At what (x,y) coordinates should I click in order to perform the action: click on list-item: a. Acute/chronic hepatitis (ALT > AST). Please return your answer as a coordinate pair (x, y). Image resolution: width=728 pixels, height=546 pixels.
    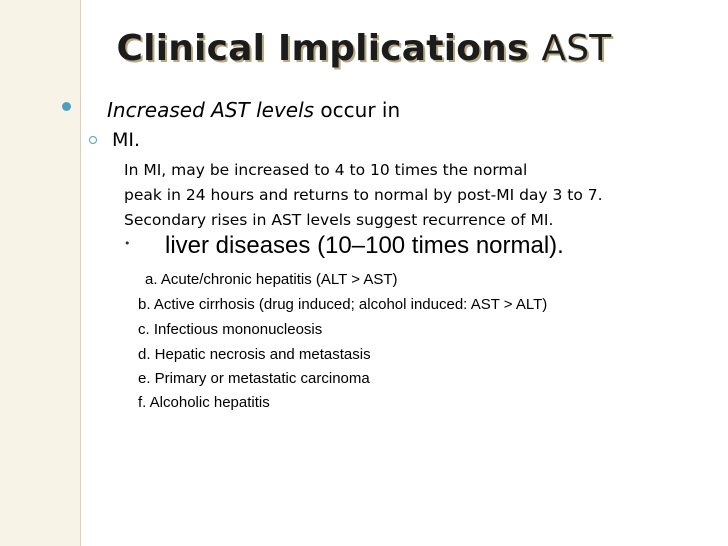
    Looking at the image, I should click on (271, 279).